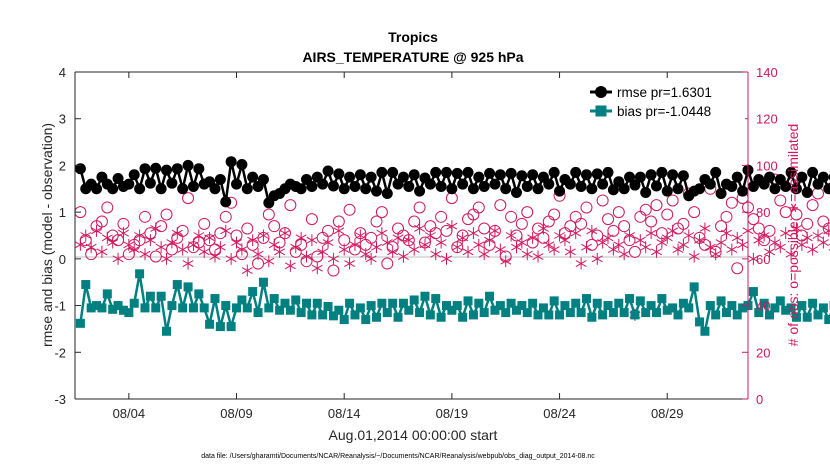 Image resolution: width=830 pixels, height=470 pixels. I want to click on y-left-tick-label: 4, so click(62, 72).